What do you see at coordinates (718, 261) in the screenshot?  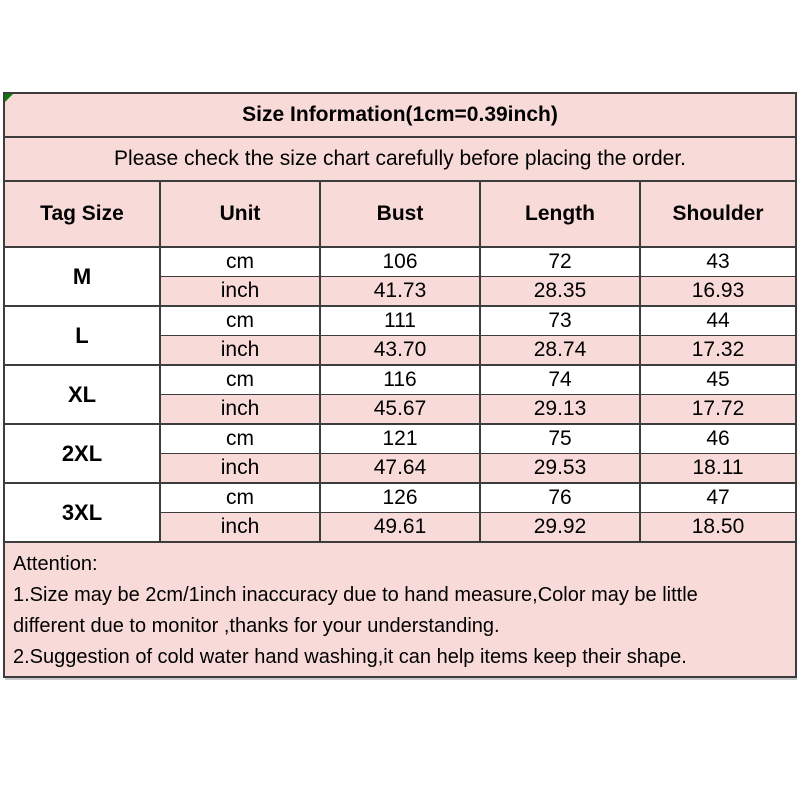 I see `shoulder-cell: 43` at bounding box center [718, 261].